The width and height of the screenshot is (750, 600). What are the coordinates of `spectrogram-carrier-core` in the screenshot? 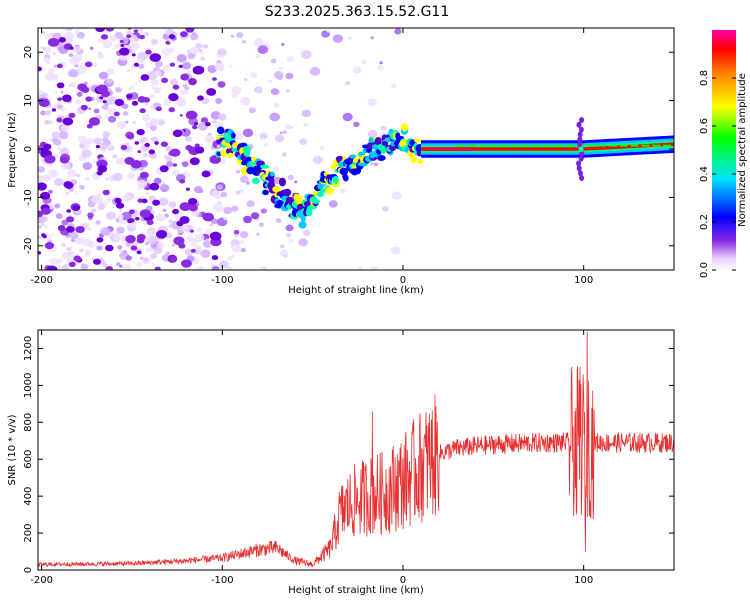 It's located at (450, 149).